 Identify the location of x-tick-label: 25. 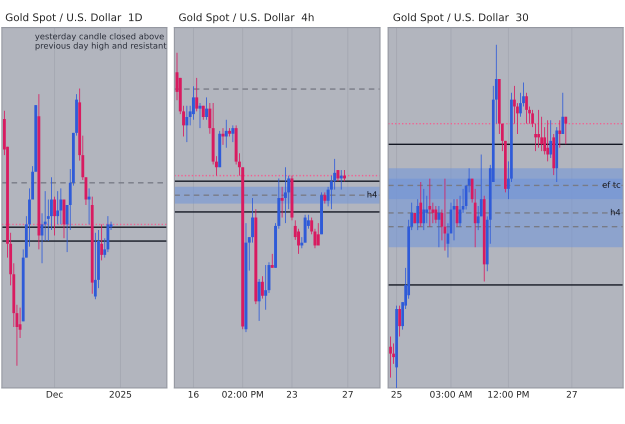
(397, 394).